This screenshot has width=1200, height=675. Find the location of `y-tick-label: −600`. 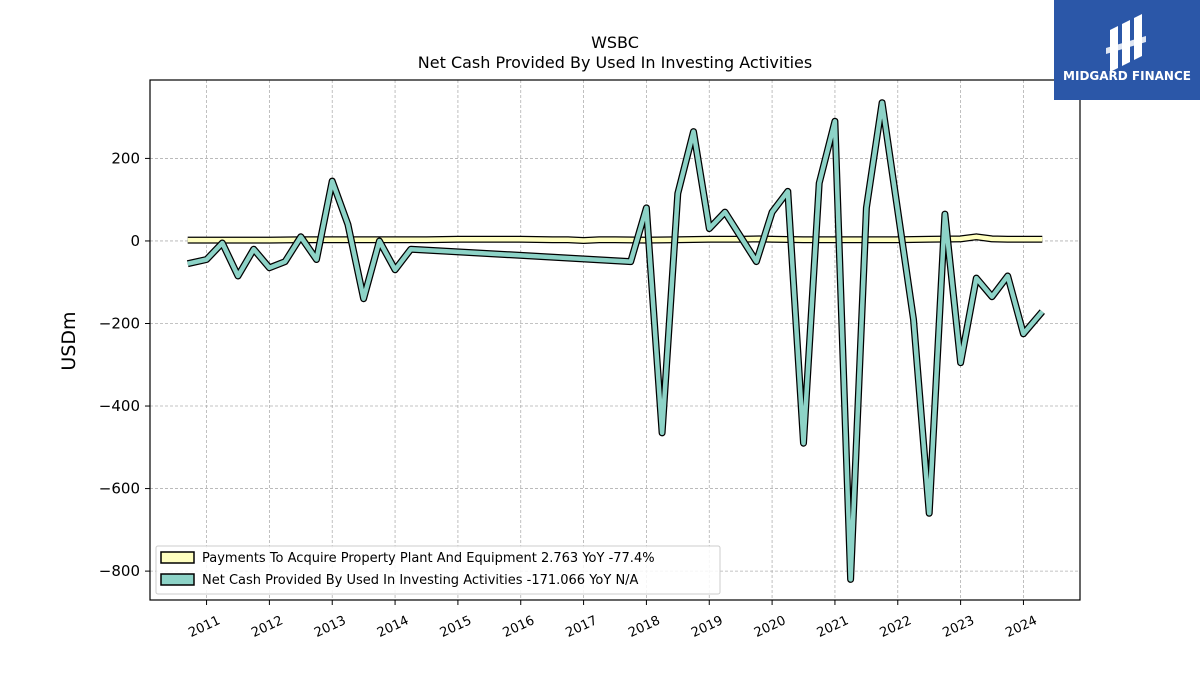

y-tick-label: −600 is located at coordinates (119, 489).